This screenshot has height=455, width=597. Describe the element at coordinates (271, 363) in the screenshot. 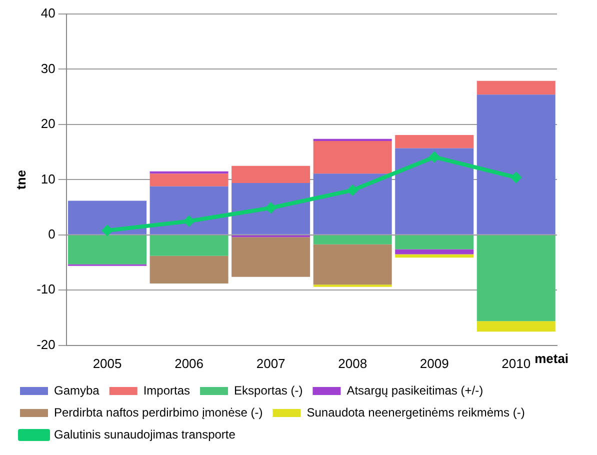

I see `x-tick-label: 2007` at that location.